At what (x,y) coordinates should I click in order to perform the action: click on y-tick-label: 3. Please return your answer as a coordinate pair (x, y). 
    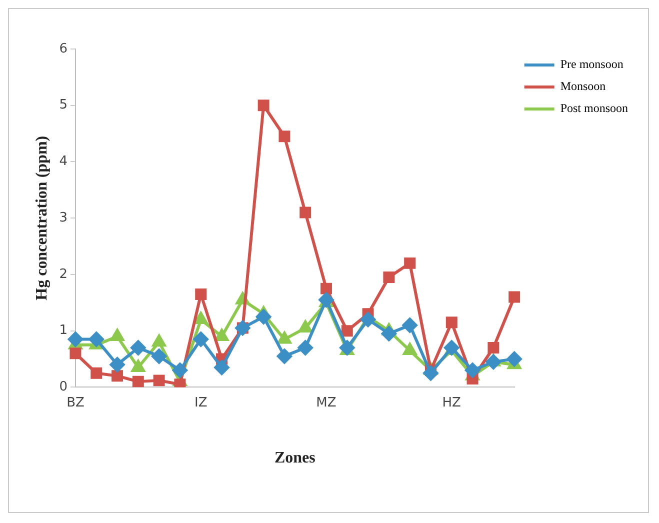
    Looking at the image, I should click on (63, 218).